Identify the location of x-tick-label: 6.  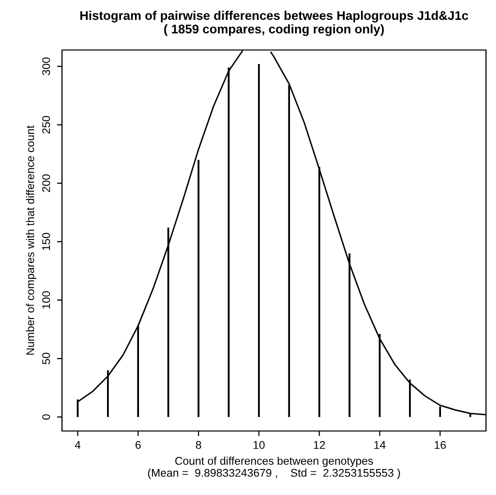
(138, 445).